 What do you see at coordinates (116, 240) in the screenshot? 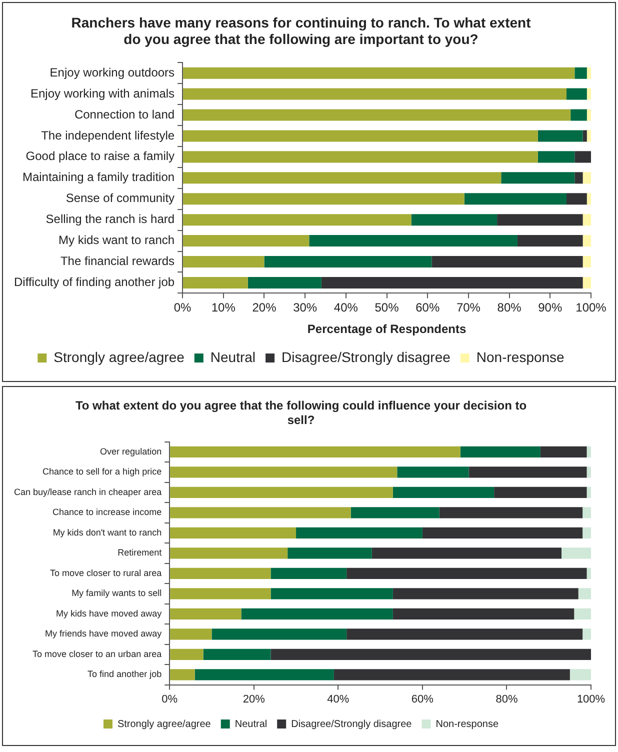
I see `y-tick-label: My kids want to ranch` at bounding box center [116, 240].